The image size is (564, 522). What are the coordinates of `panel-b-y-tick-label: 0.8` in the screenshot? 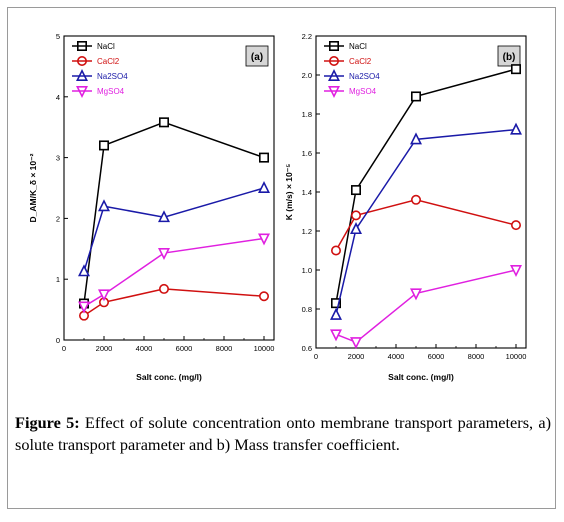 It's located at (307, 309).